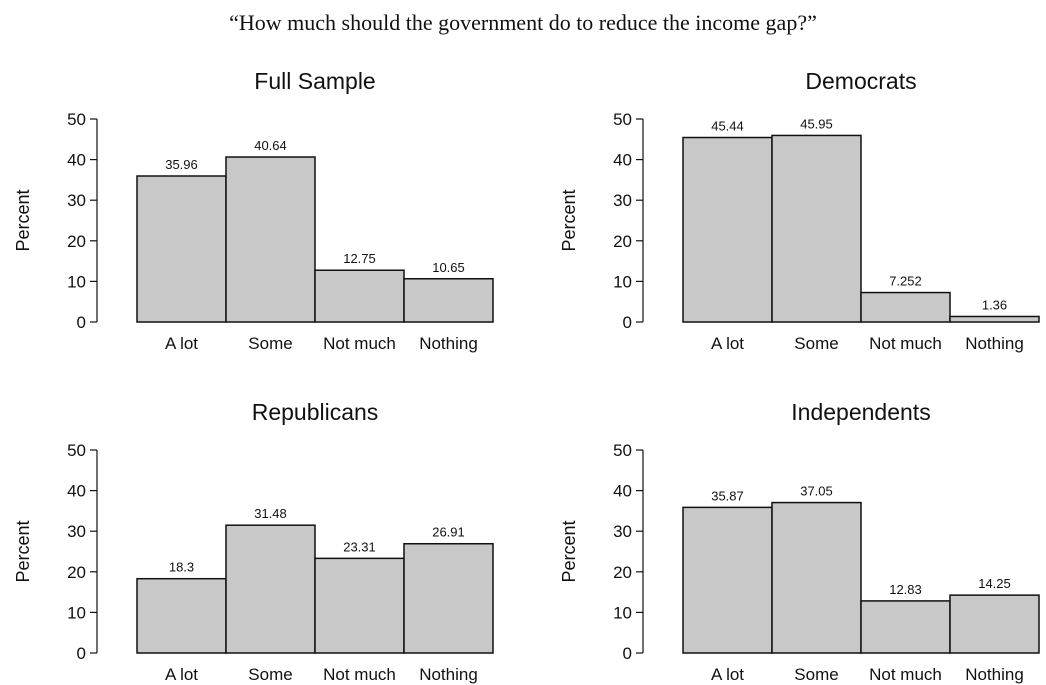 This screenshot has height=685, width=1046. Describe the element at coordinates (860, 412) in the screenshot. I see `panel-title: Independents` at that location.